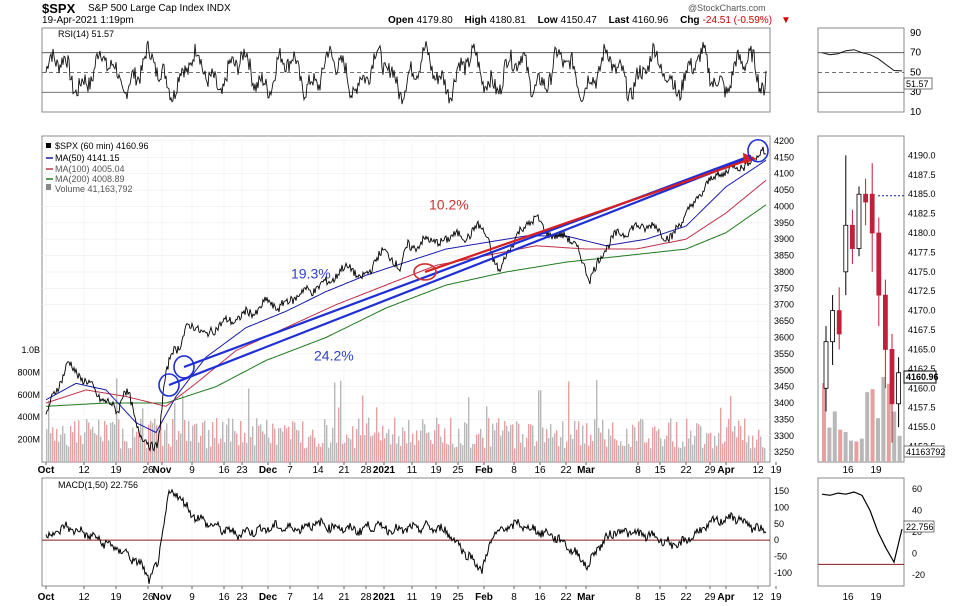  What do you see at coordinates (848, 470) in the screenshot?
I see `side-x-label: 16` at bounding box center [848, 470].